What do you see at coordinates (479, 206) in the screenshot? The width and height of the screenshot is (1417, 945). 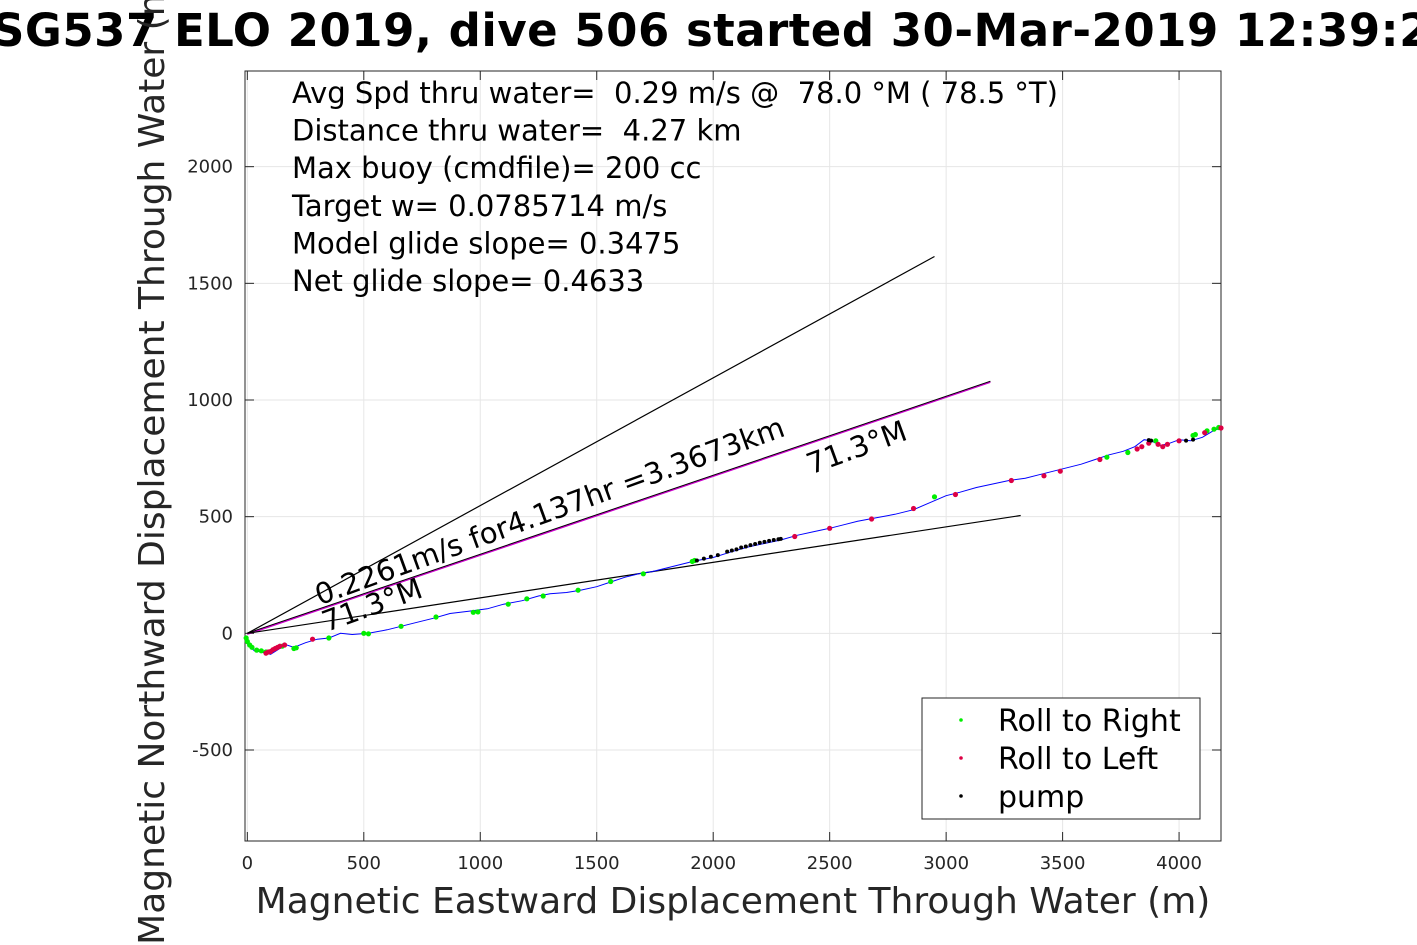 I see `annotation-line: Target w= 0.0785714 m/s` at bounding box center [479, 206].